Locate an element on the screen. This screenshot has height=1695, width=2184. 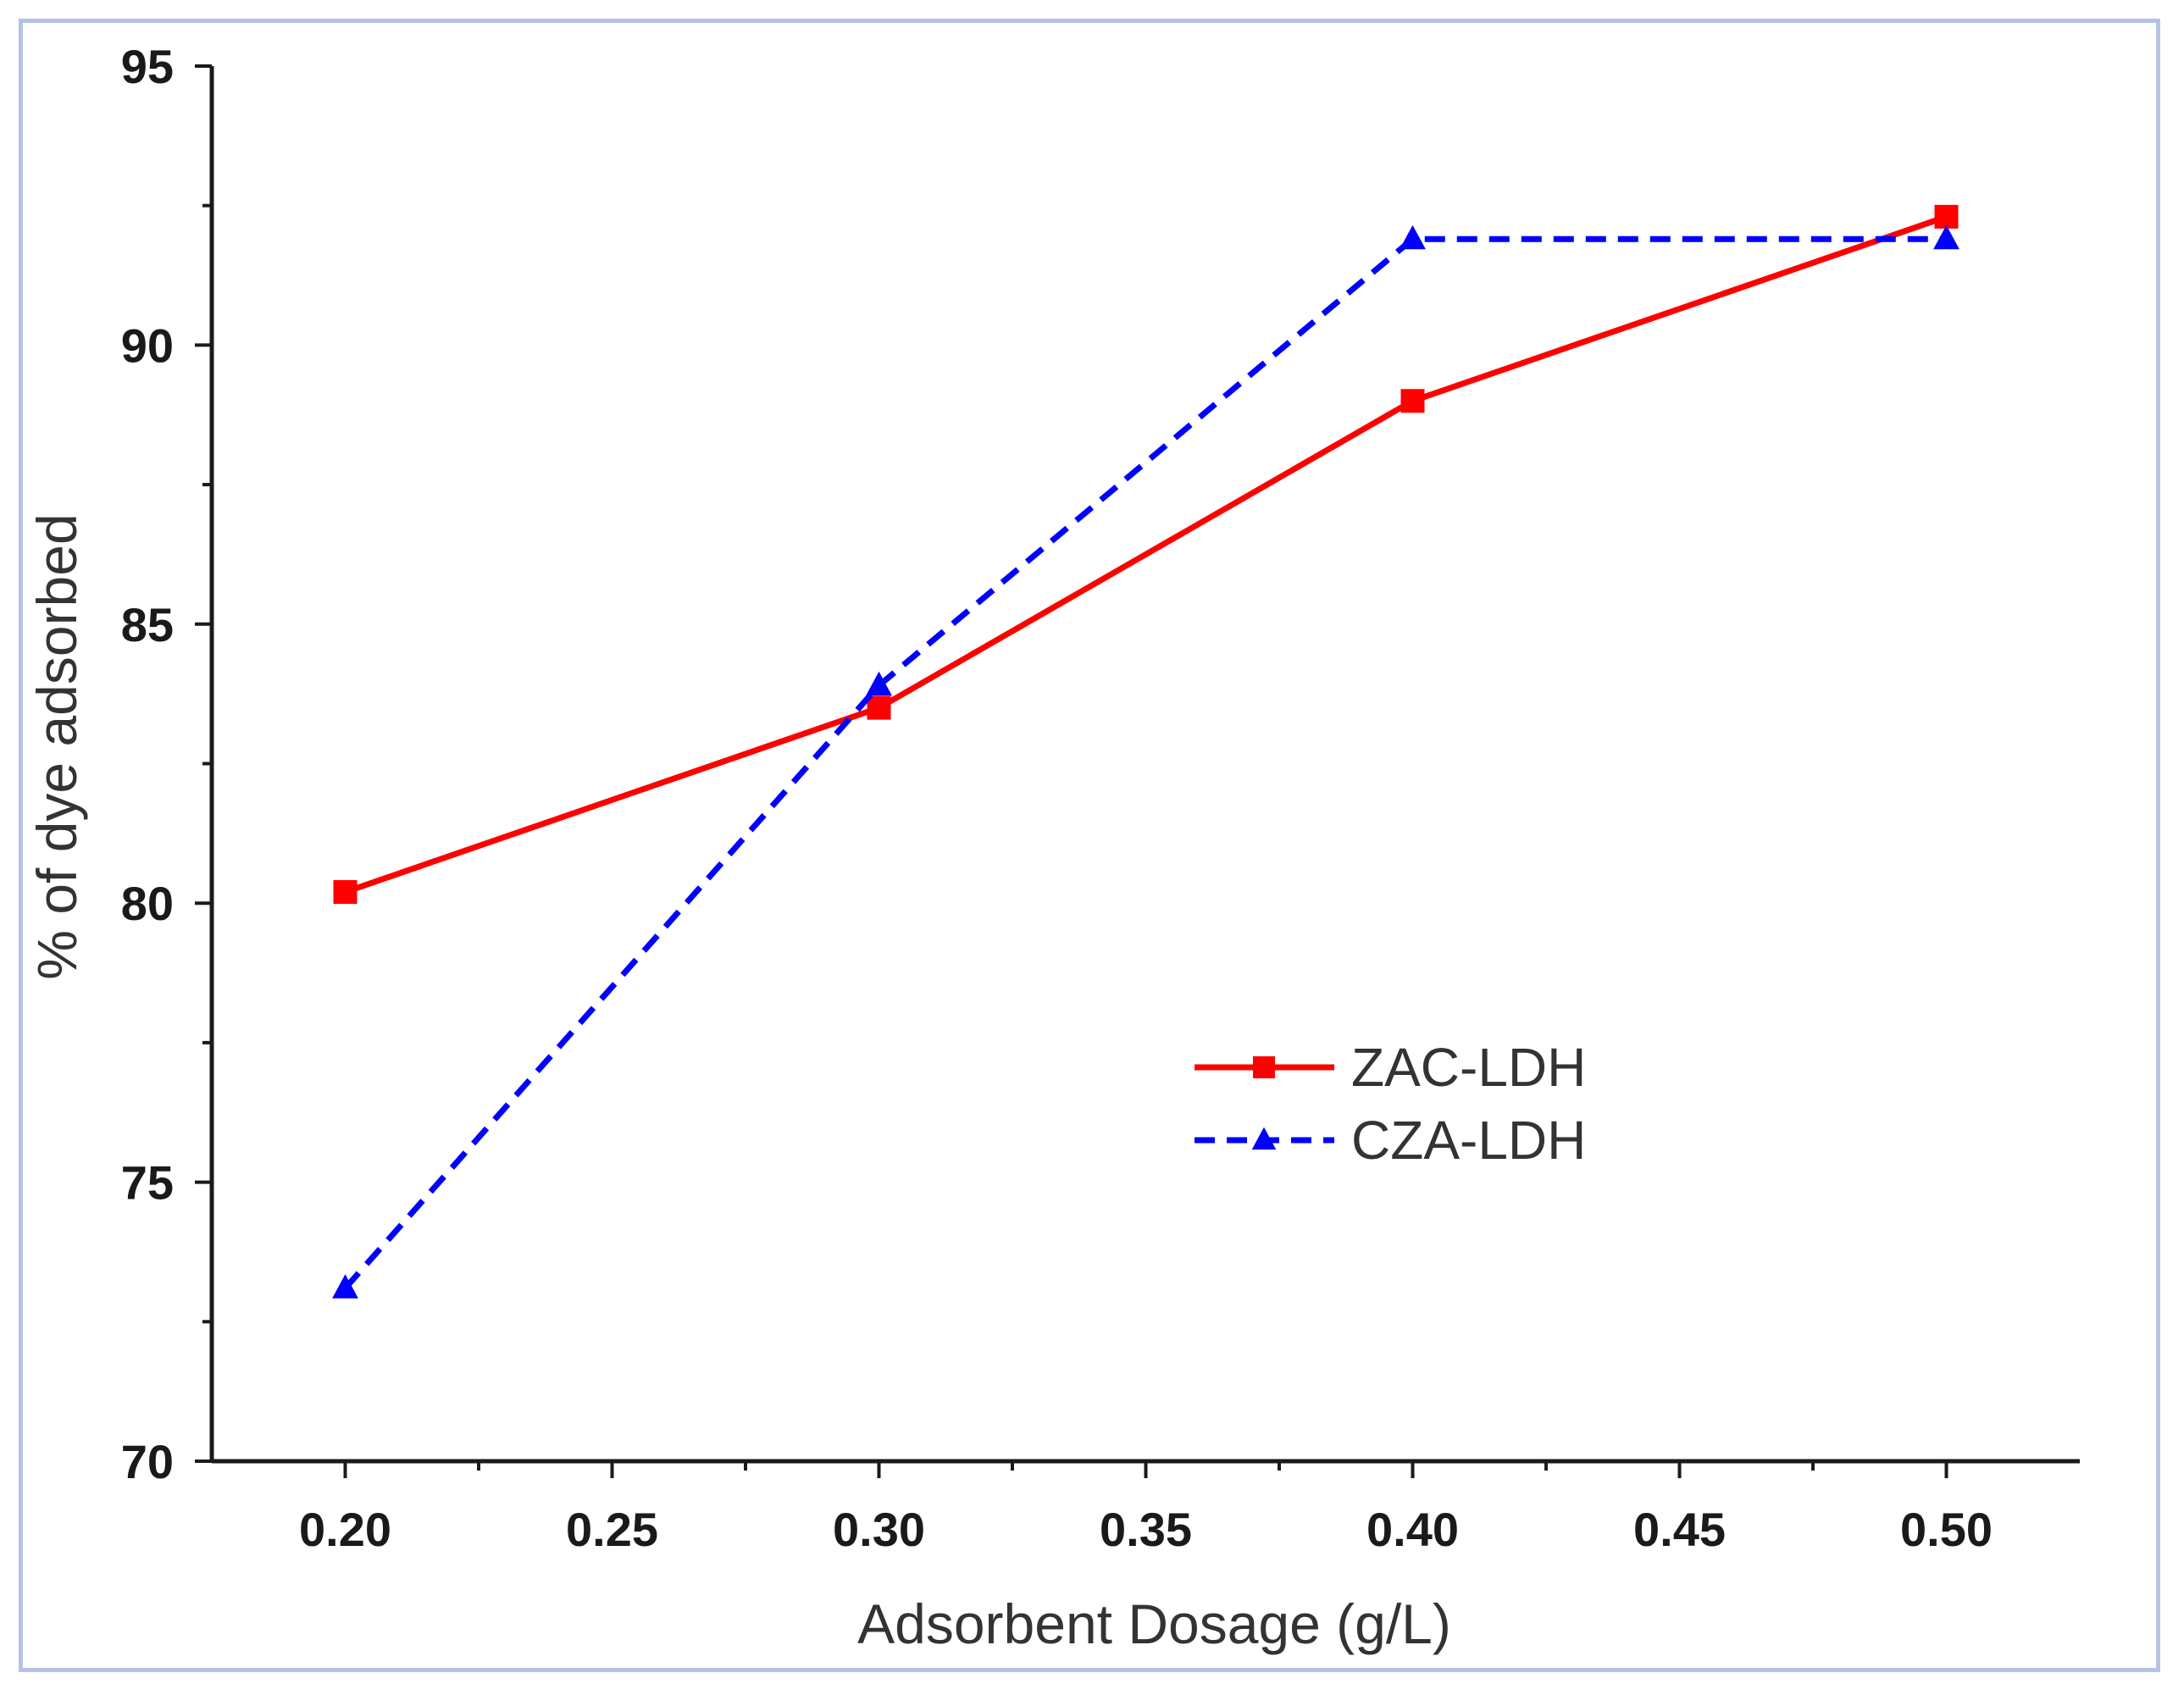
legend: ZAC-LDH CZA-LDH is located at coordinates (1390, 1104).